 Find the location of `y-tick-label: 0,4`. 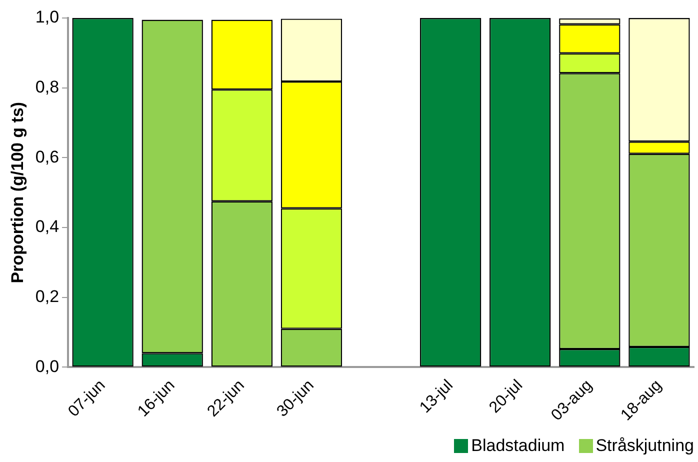

y-tick-label: 0,4 is located at coordinates (47, 226).